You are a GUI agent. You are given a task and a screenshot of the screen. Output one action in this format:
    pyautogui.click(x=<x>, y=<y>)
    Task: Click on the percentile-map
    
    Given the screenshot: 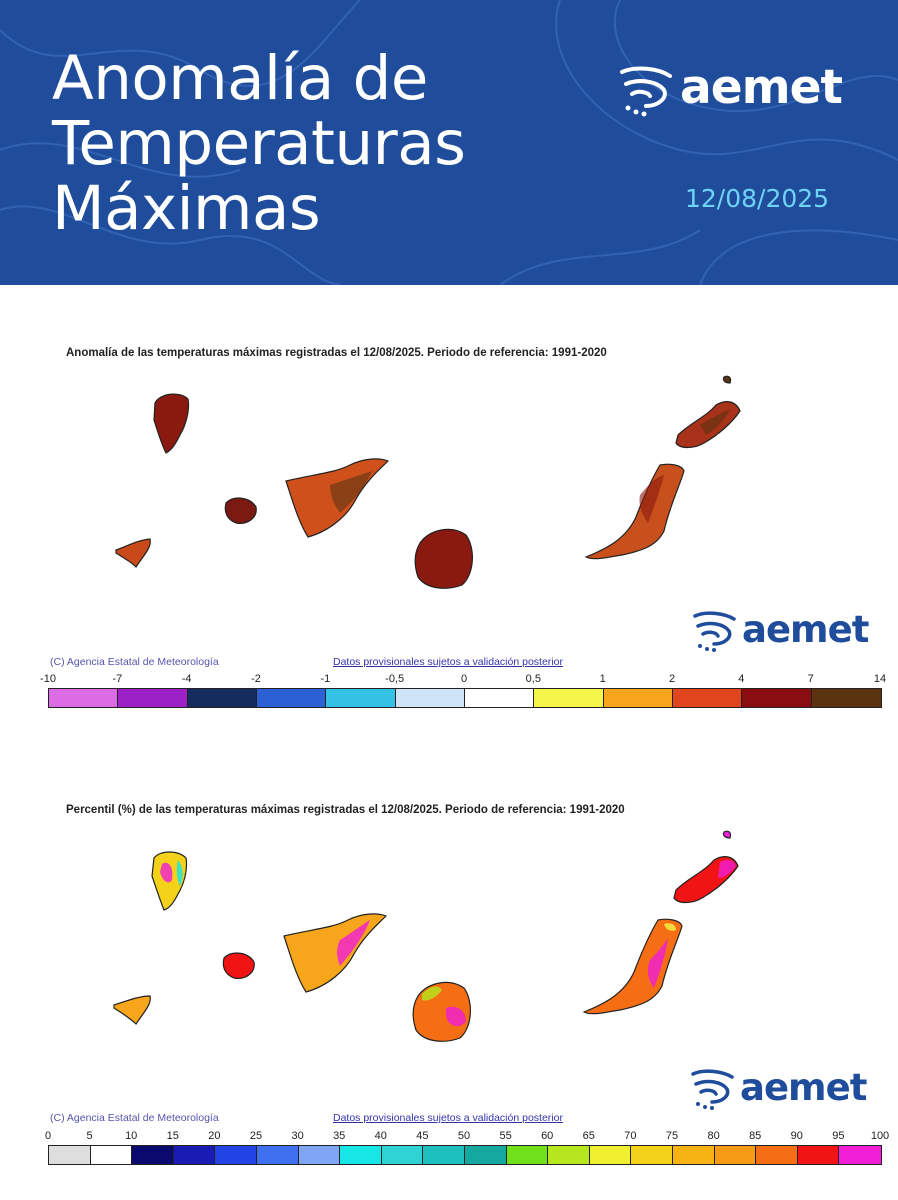 What is the action you would take?
    pyautogui.click(x=426, y=936)
    